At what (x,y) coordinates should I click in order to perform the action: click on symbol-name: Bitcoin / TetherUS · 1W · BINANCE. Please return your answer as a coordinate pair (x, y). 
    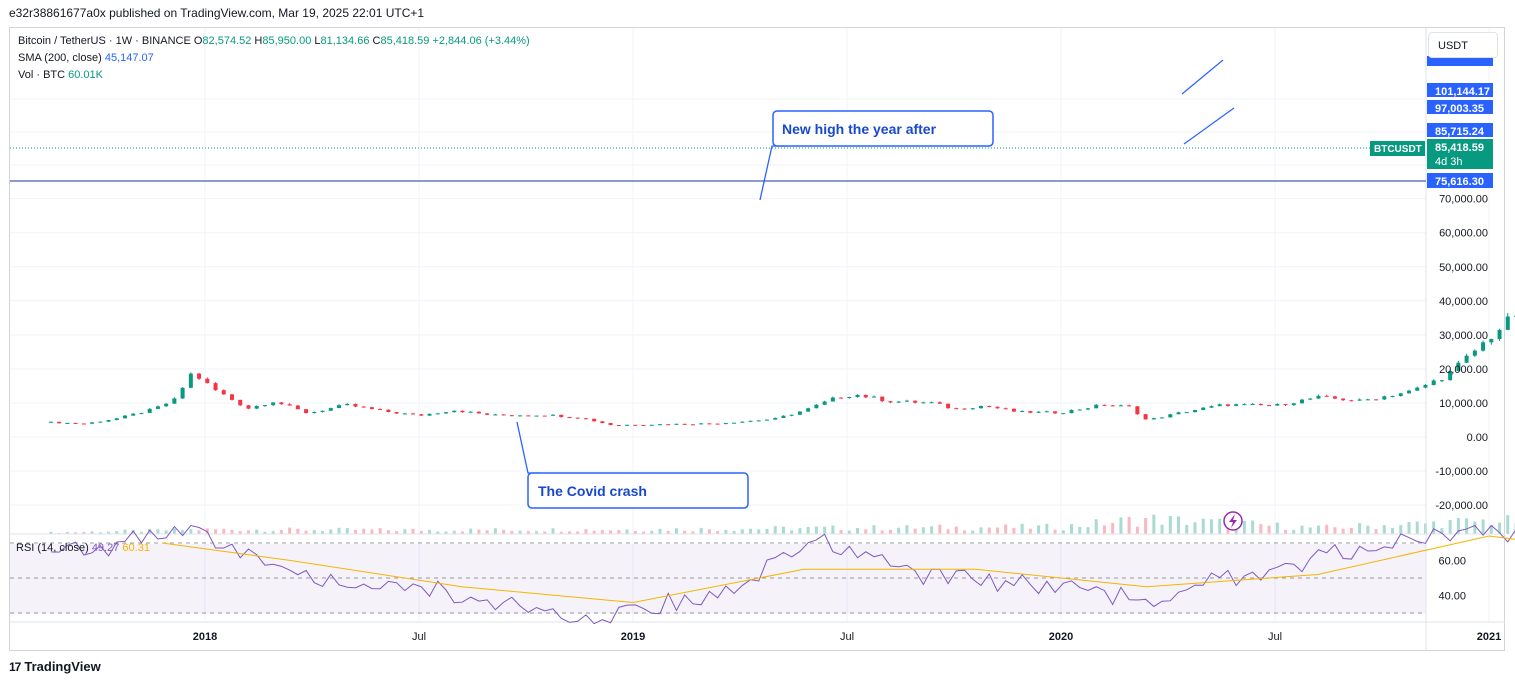
    Looking at the image, I should click on (104, 41).